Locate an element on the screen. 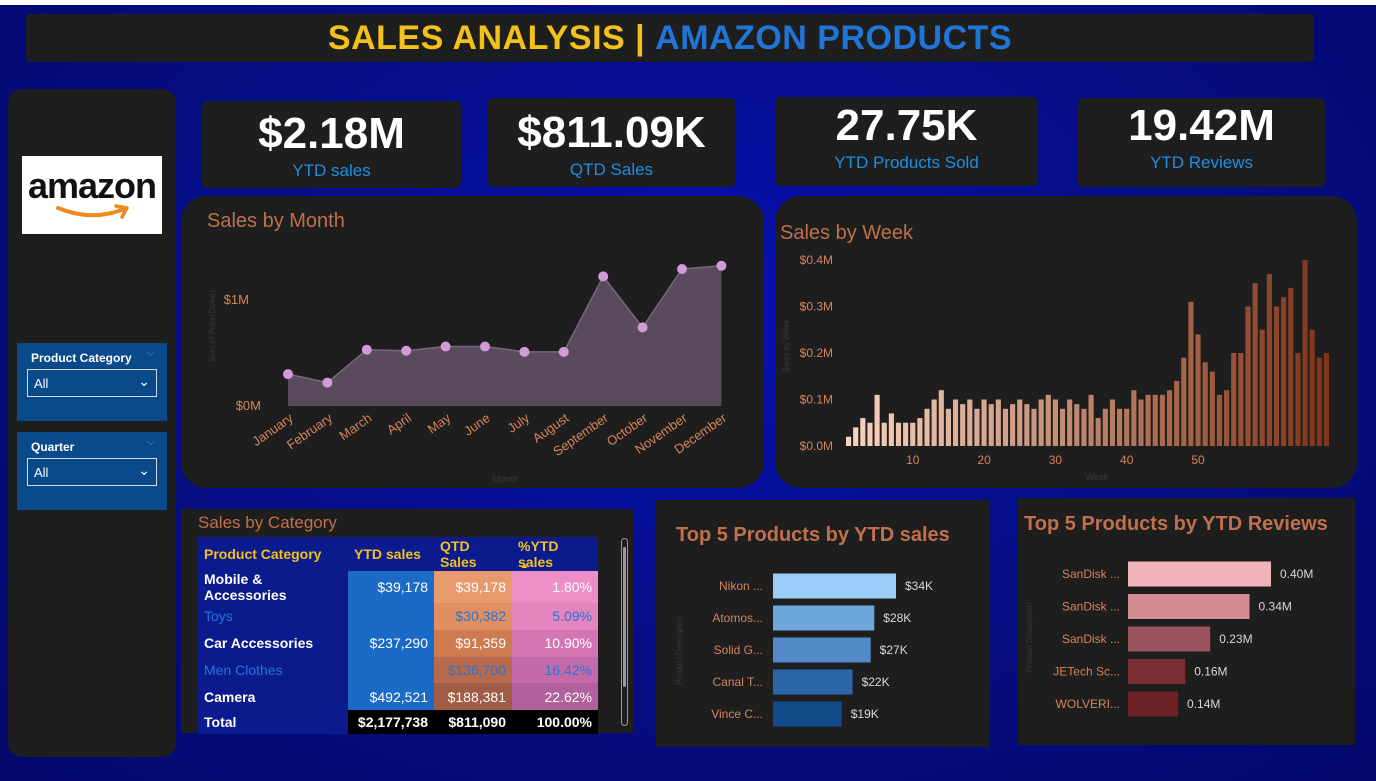 This screenshot has width=1376, height=781. area-fill is located at coordinates (505, 335).